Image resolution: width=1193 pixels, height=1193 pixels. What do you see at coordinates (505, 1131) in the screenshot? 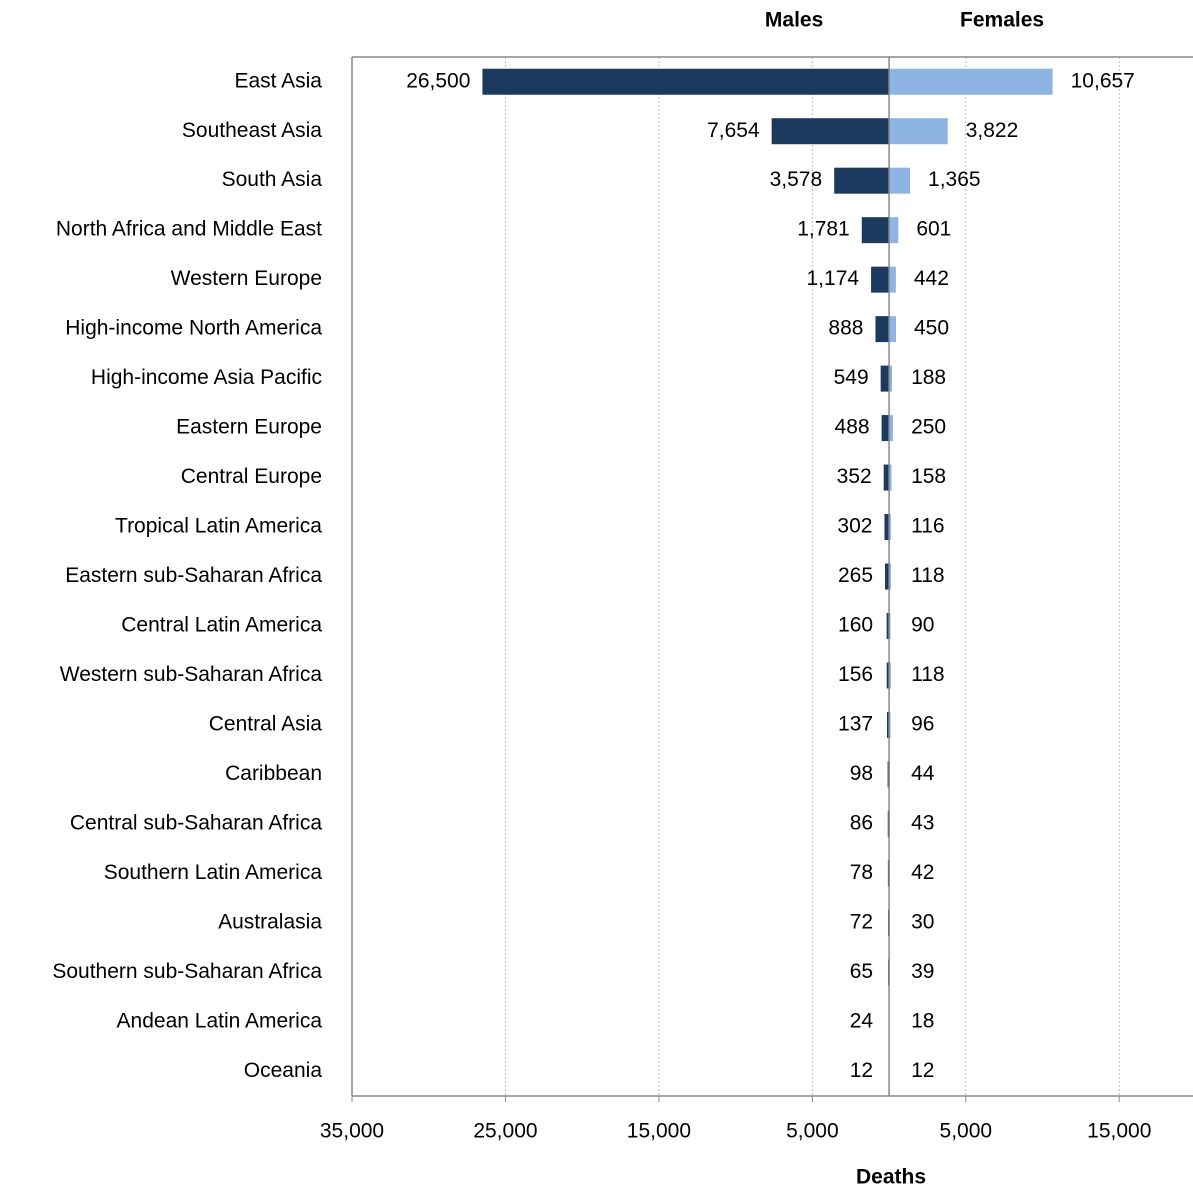
I see `x-tick-label: 25,000` at bounding box center [505, 1131].